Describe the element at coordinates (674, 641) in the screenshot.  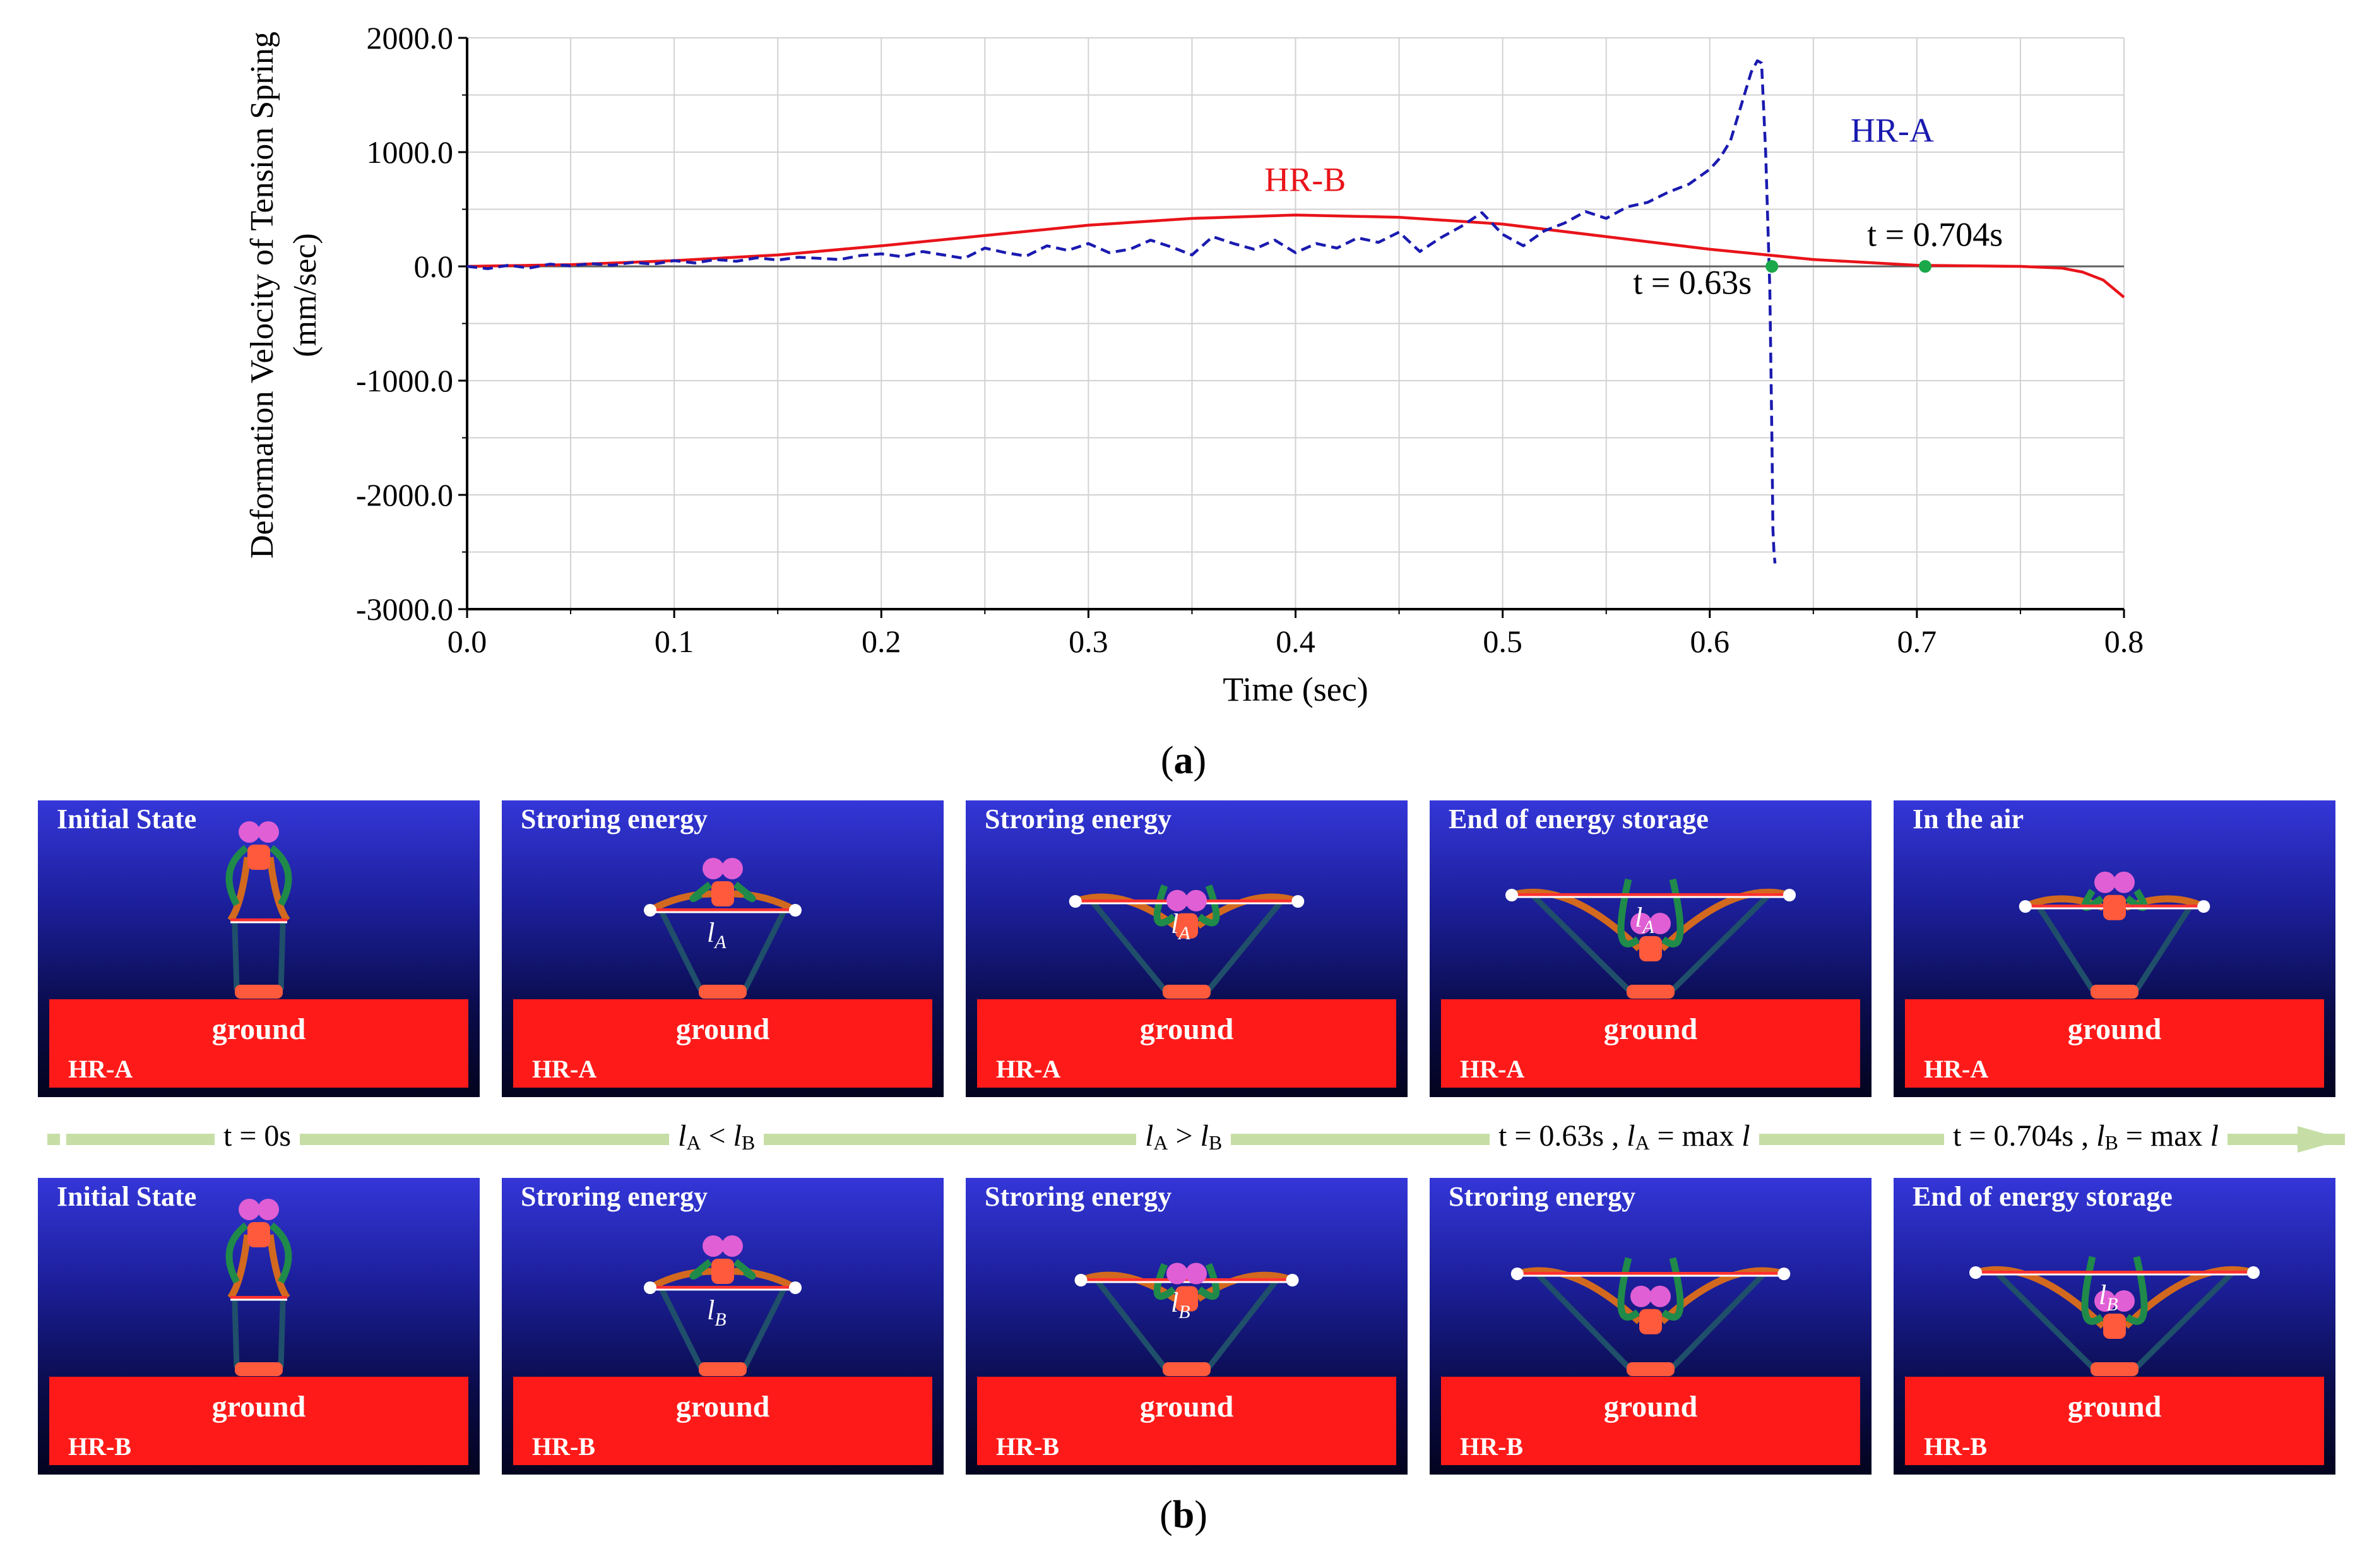
I see `x-tick-label: 0.1` at that location.